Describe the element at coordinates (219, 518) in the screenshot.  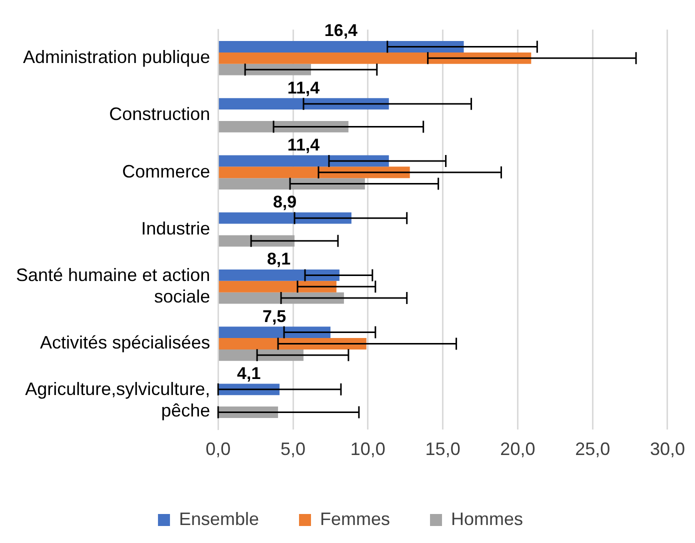
I see `legend-label: Ensemble` at that location.